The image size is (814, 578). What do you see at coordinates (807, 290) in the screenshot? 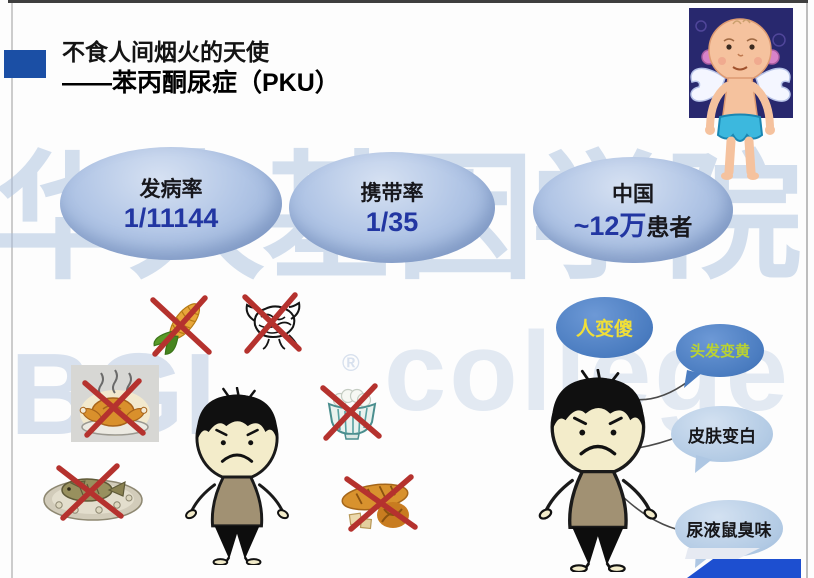
I see `right-border-line` at bounding box center [807, 290].